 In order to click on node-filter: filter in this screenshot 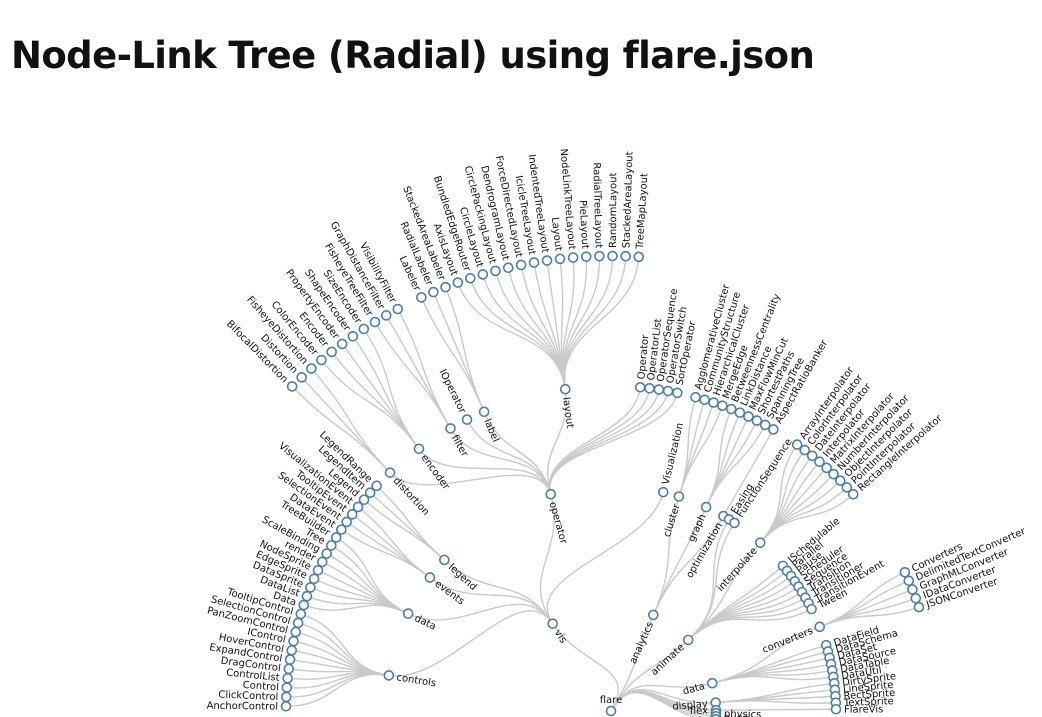, I will do `click(457, 441)`.